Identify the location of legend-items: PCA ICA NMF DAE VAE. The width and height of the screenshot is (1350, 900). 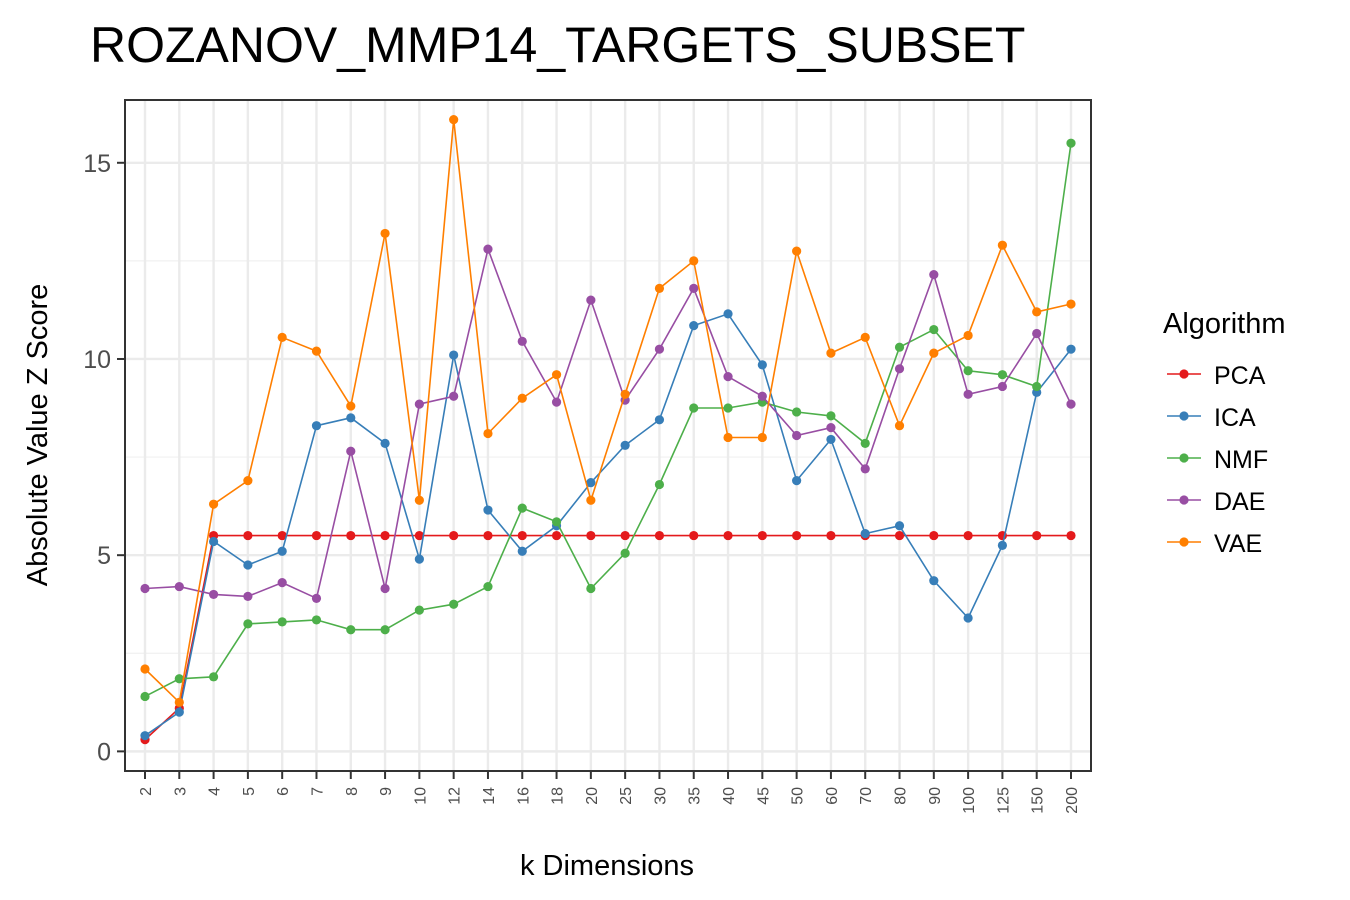
(1217, 460).